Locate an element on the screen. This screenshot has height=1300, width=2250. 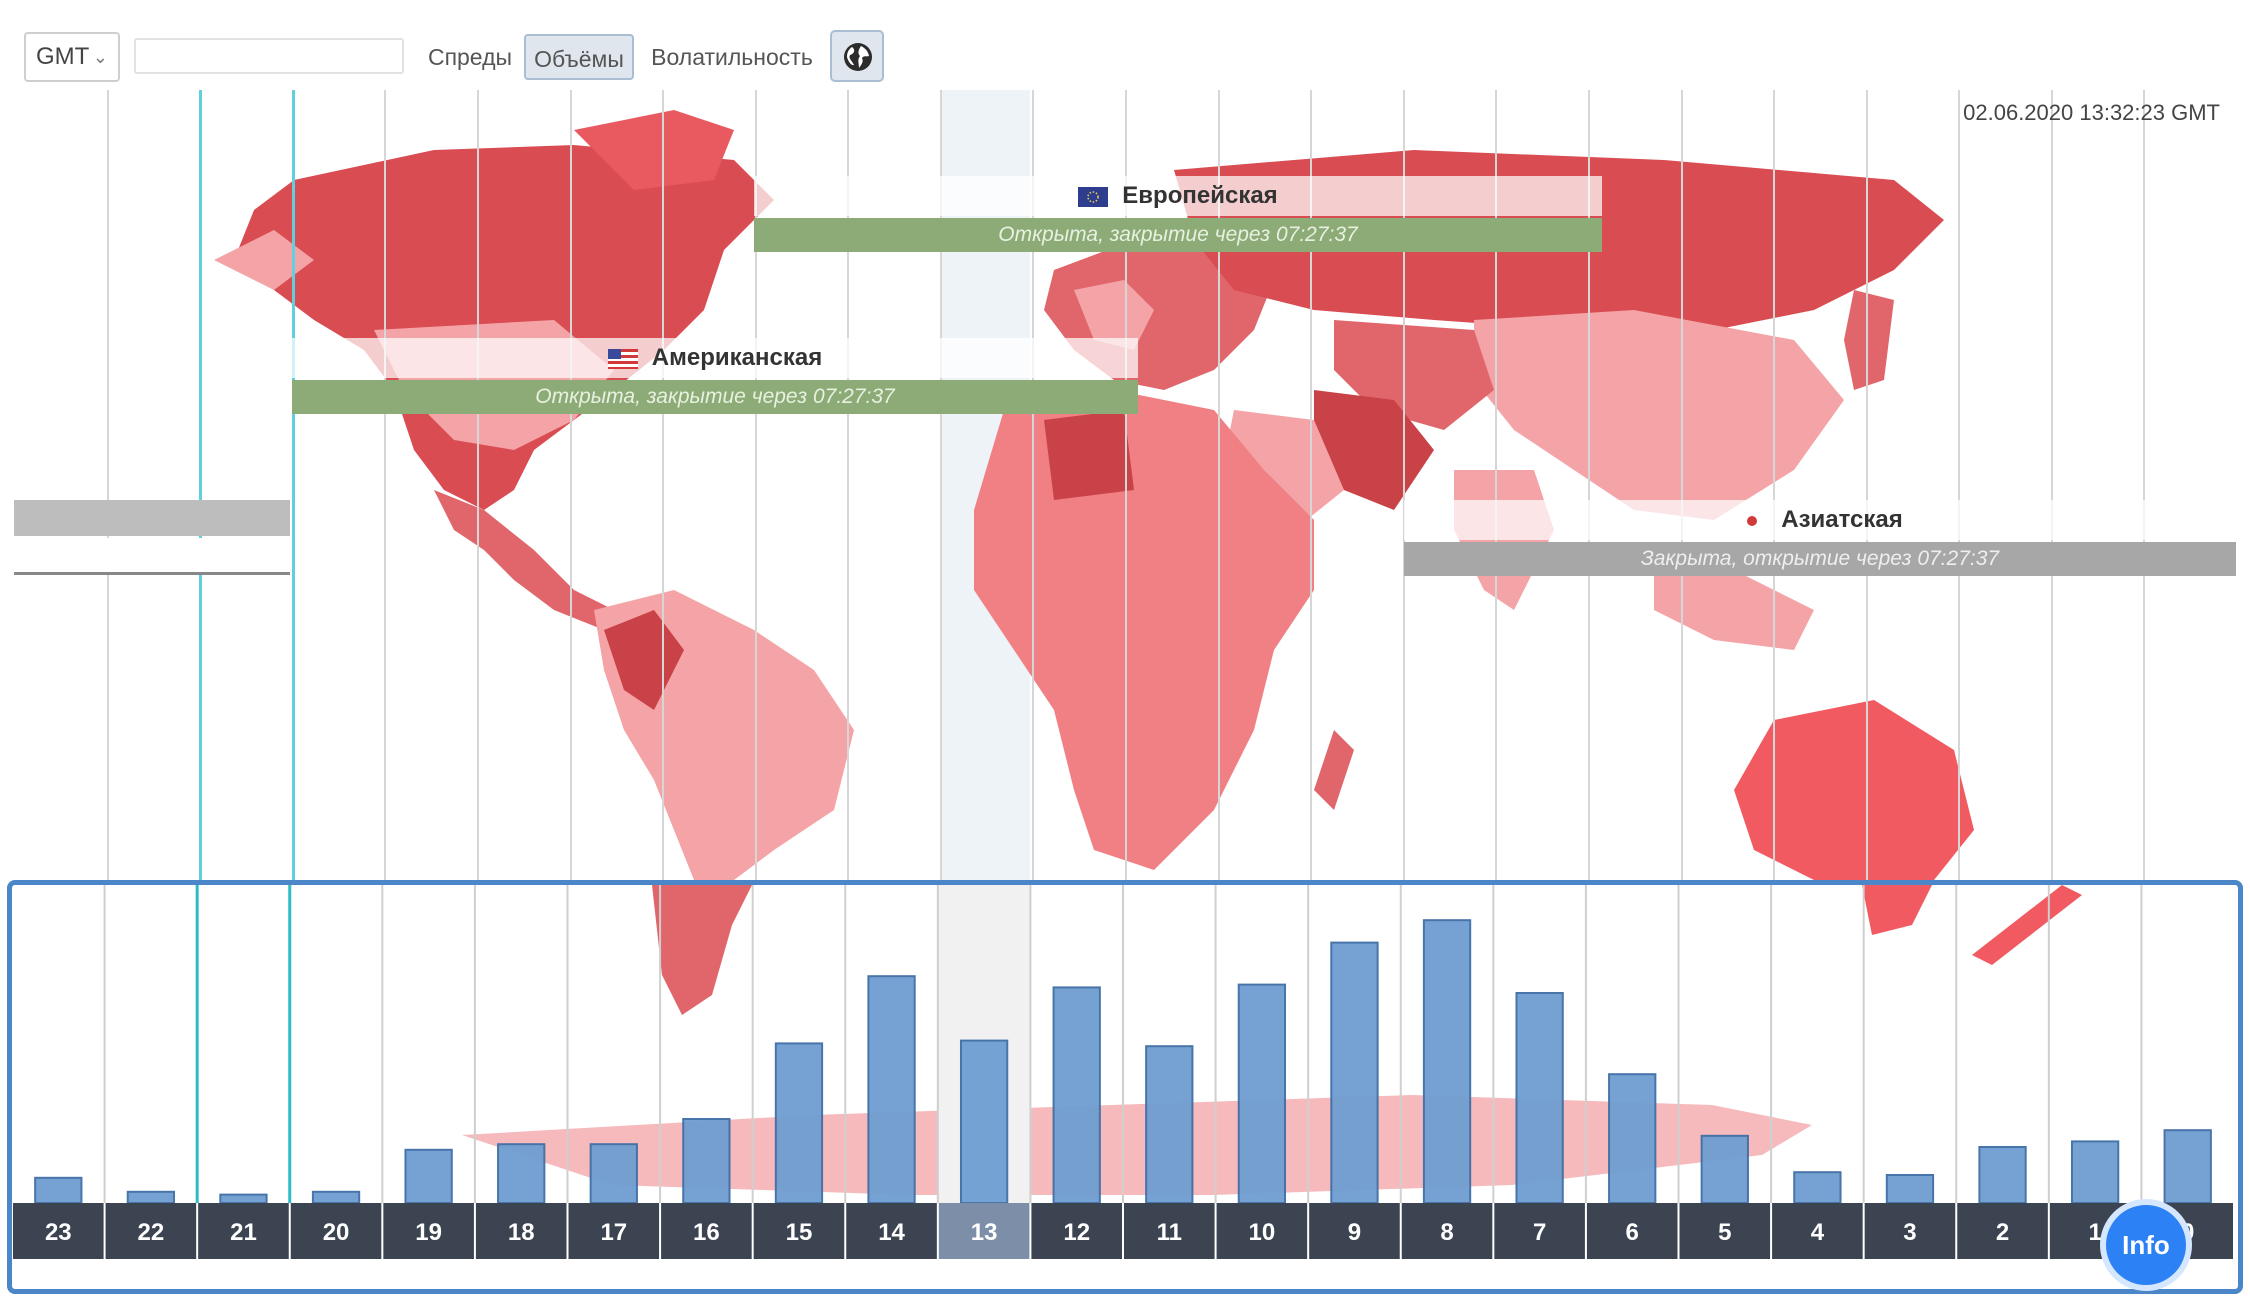
central-america-shape is located at coordinates (524, 560).